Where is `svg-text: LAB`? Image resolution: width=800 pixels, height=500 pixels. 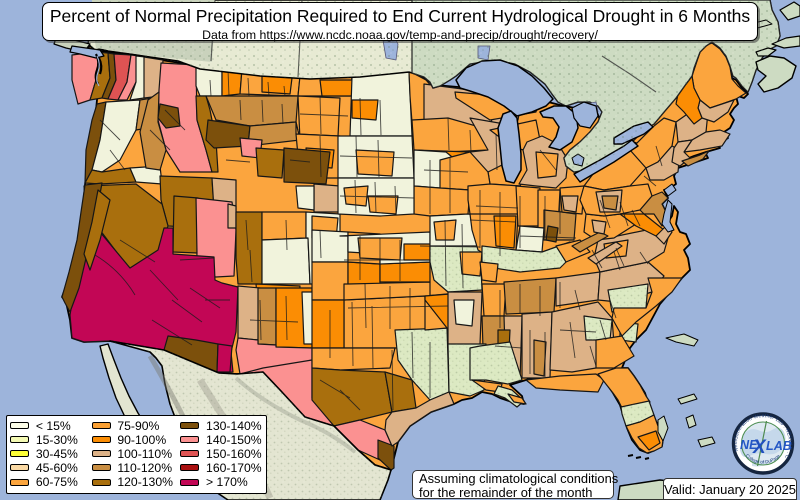 svg-text: LAB is located at coordinates (779, 446).